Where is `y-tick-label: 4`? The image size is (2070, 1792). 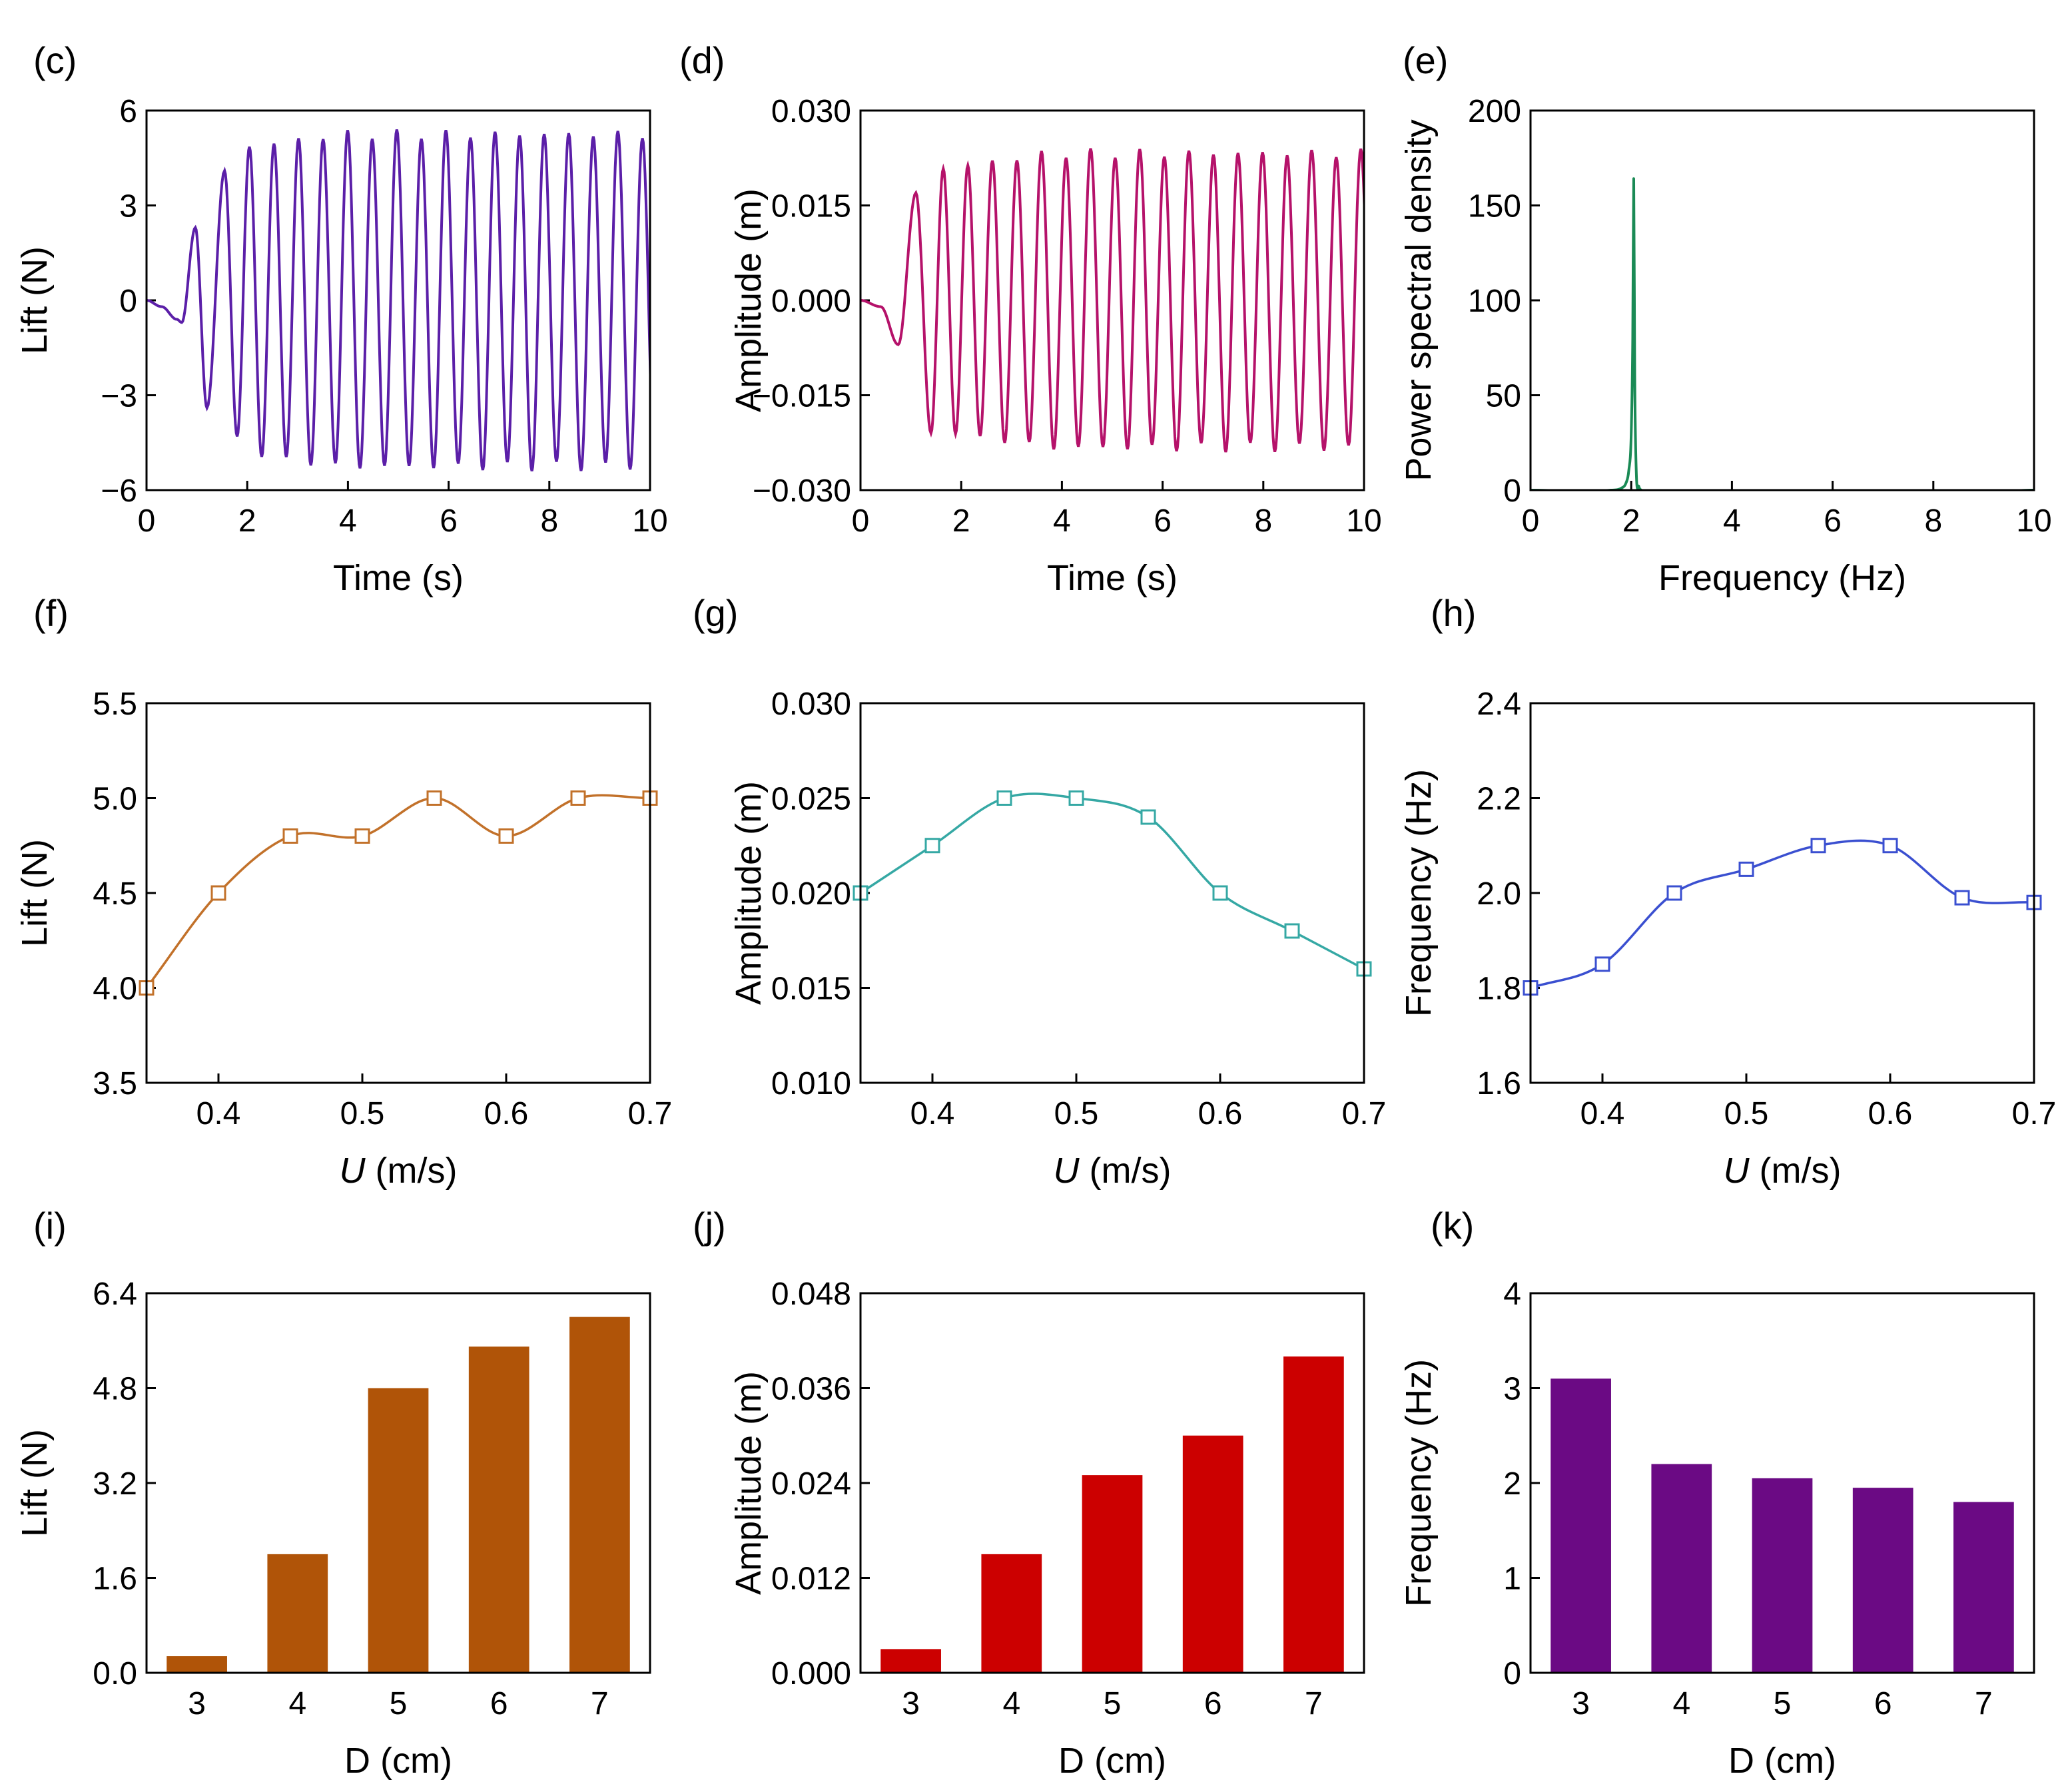 y-tick-label: 4 is located at coordinates (1512, 1294).